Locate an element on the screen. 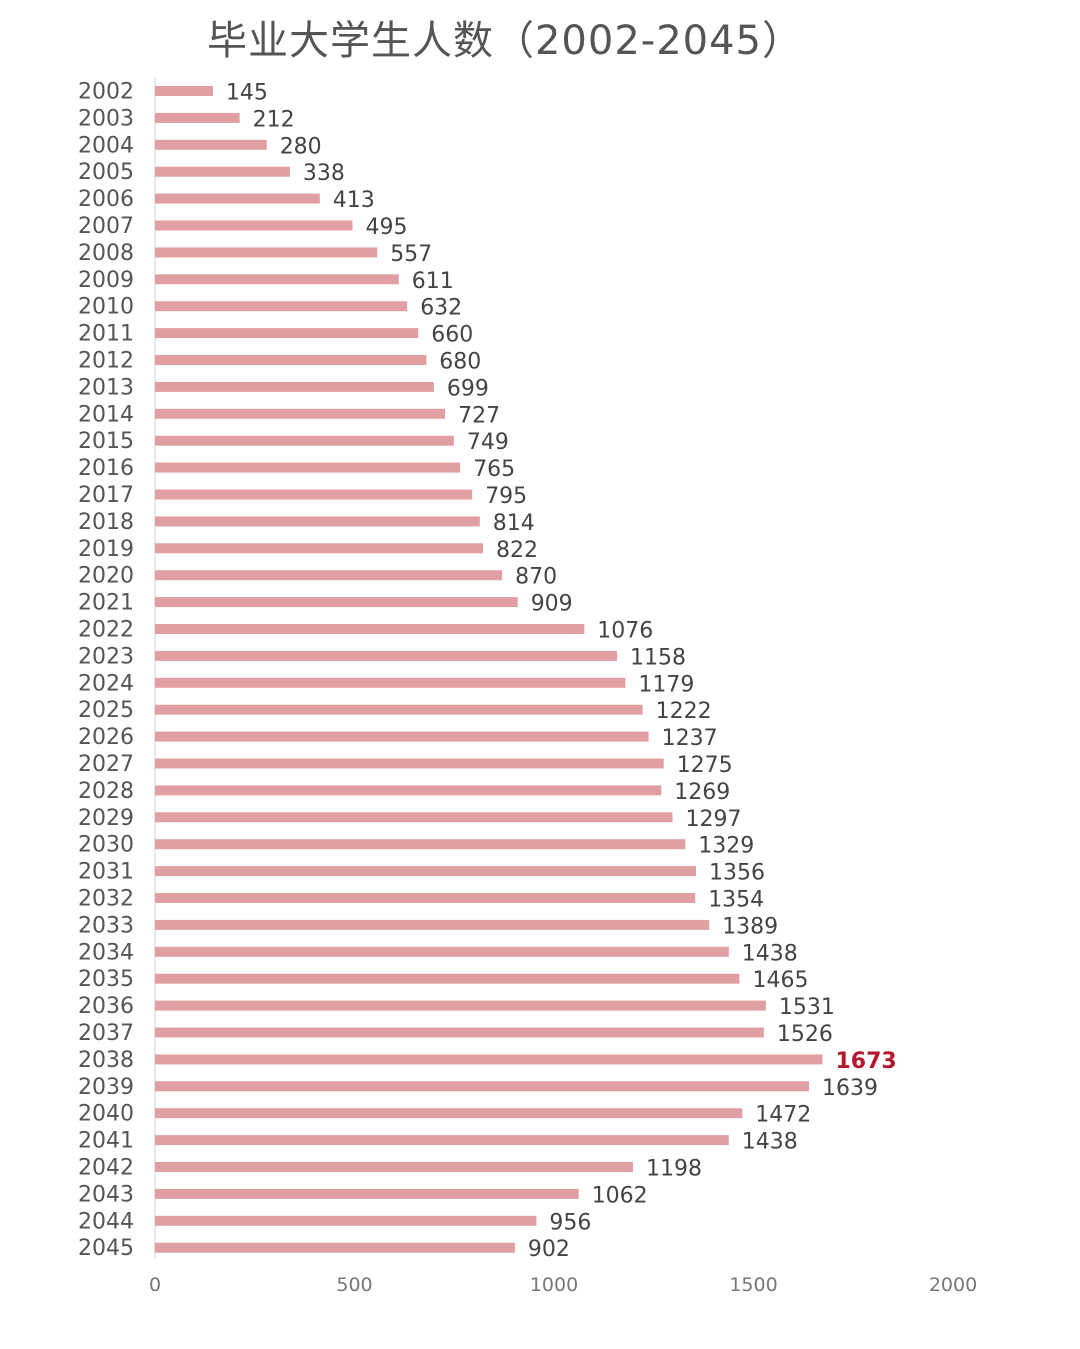 The width and height of the screenshot is (1080, 1349). value-label-2044: 956 is located at coordinates (570, 1222).